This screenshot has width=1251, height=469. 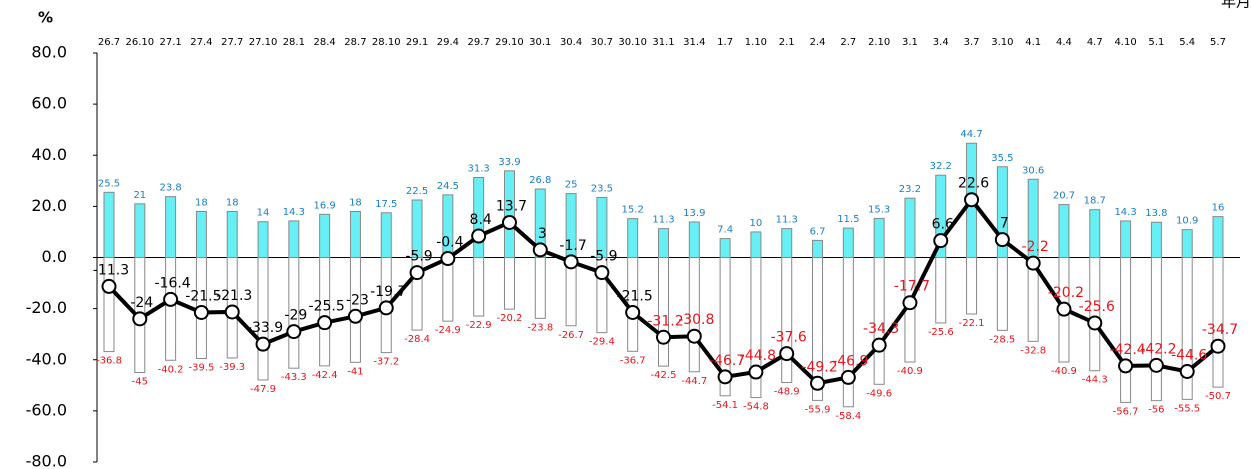 I want to click on bar-label: 24.5, so click(x=448, y=186).